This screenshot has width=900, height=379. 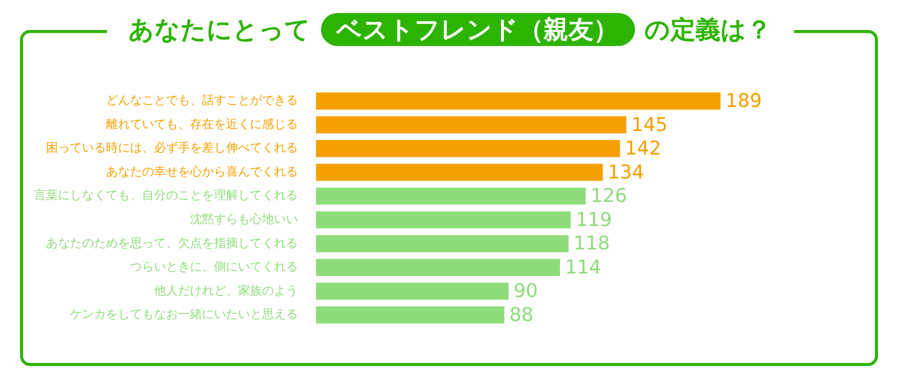 What do you see at coordinates (649, 125) in the screenshot?
I see `data-label: 145` at bounding box center [649, 125].